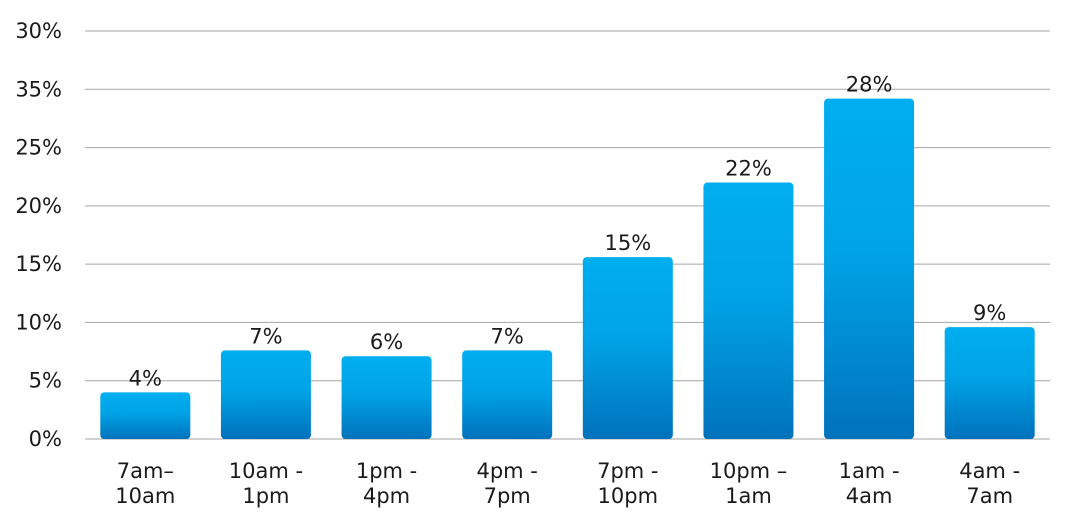  I want to click on data-label: 4%, so click(145, 378).